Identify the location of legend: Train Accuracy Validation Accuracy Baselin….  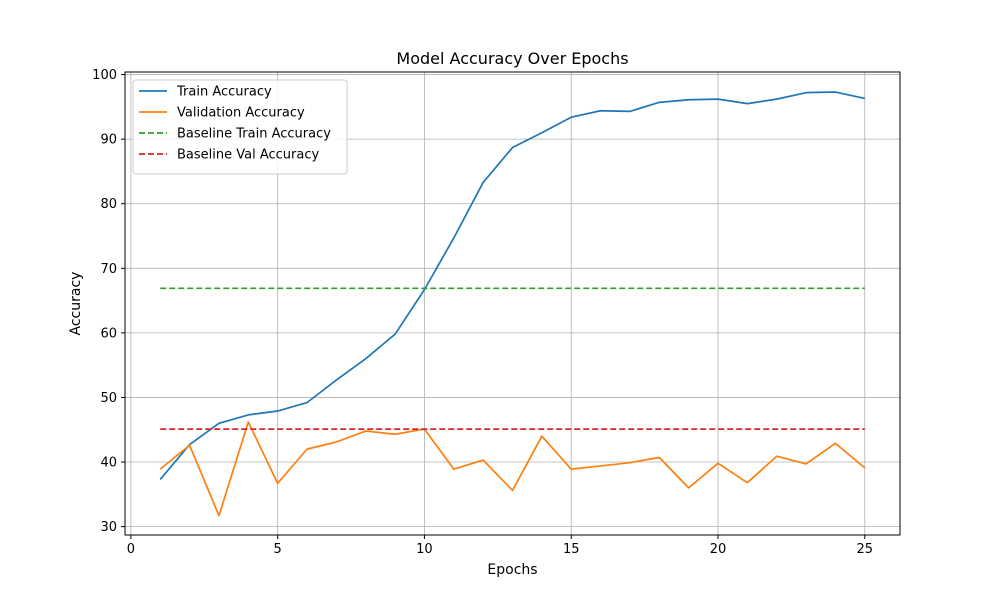
(240, 127).